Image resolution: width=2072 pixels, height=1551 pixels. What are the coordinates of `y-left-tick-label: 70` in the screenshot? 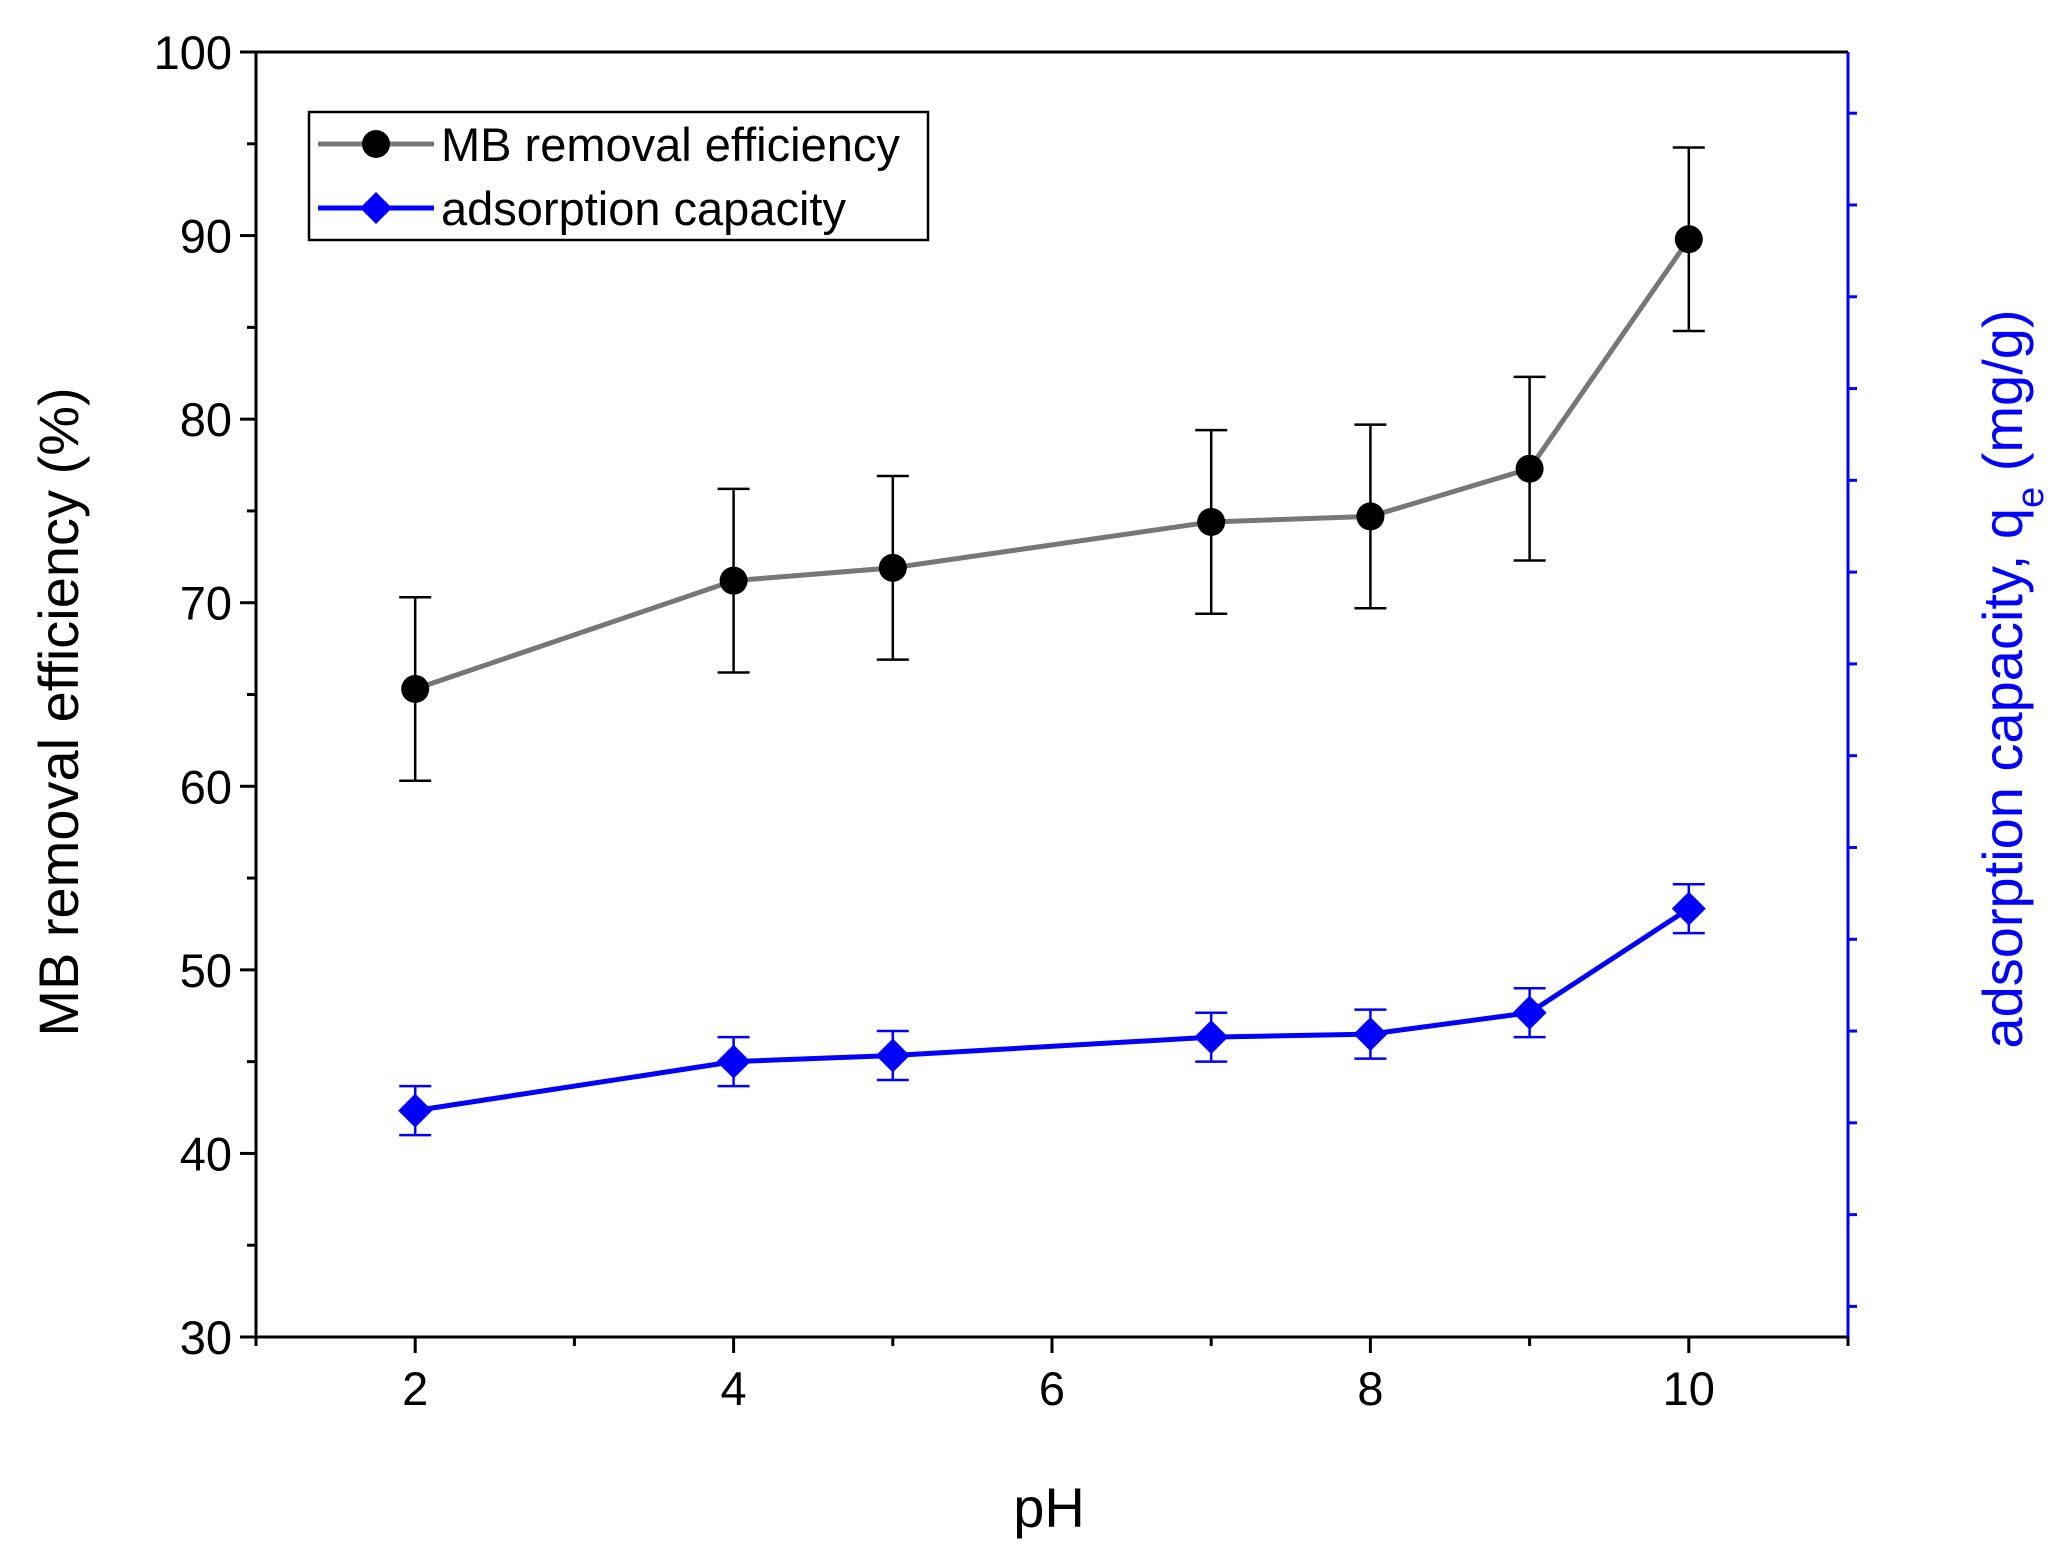 It's located at (206, 603).